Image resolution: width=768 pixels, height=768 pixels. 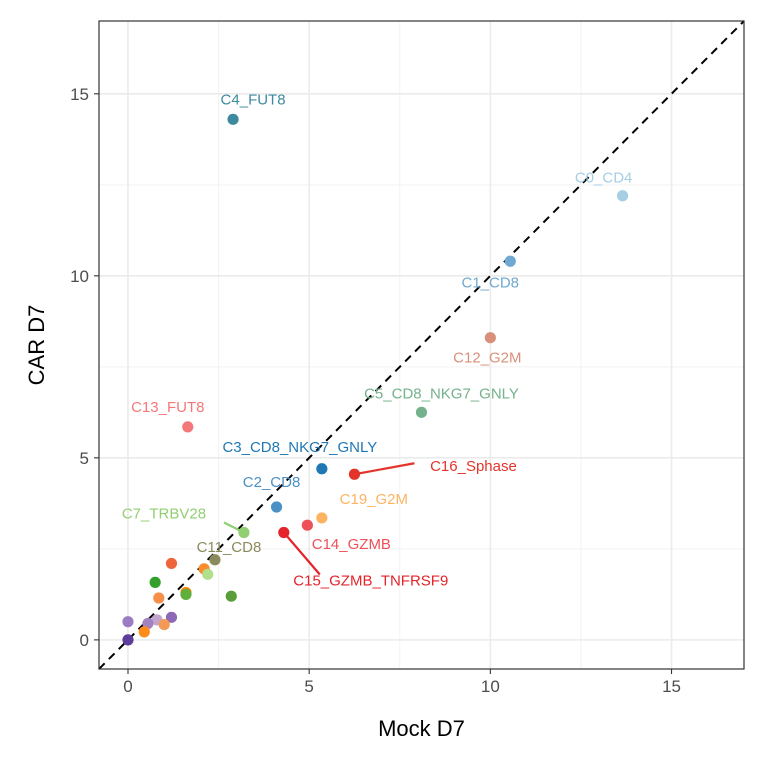 What do you see at coordinates (233, 119) in the screenshot?
I see `data-point-c4-fut8` at bounding box center [233, 119].